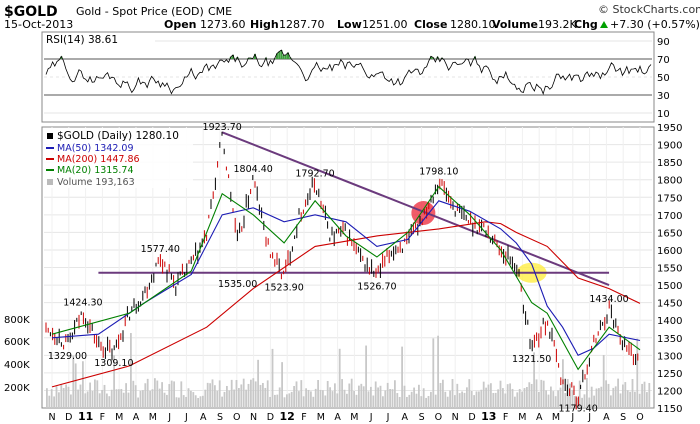 The width and height of the screenshot is (700, 424). I want to click on rsi-line, so click(348, 72).